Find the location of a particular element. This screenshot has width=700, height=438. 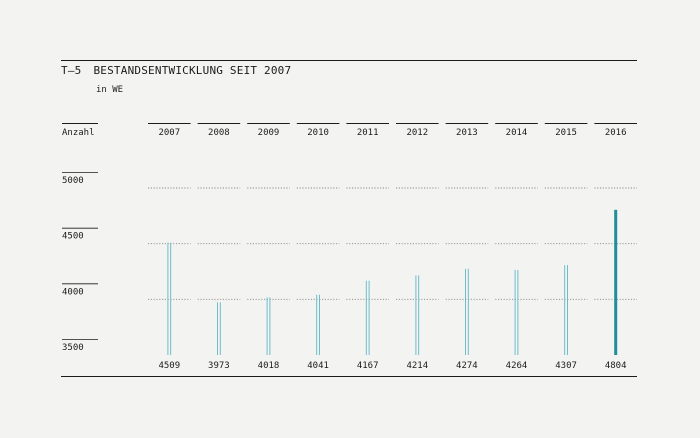

data-label: 4274 is located at coordinates (467, 366).